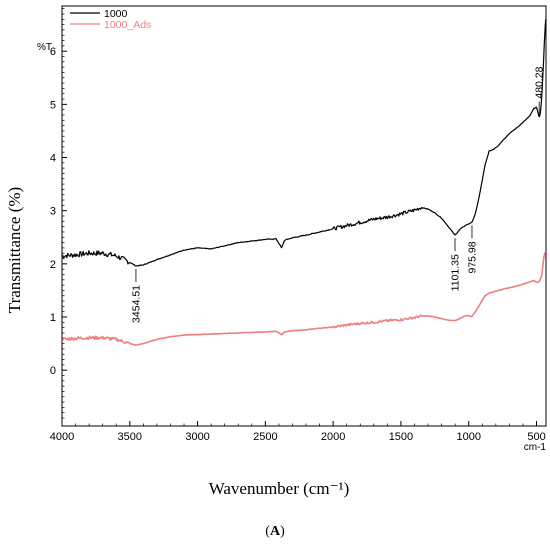 This screenshot has width=550, height=549. Describe the element at coordinates (472, 257) in the screenshot. I see `peak-label: 975.98` at that location.